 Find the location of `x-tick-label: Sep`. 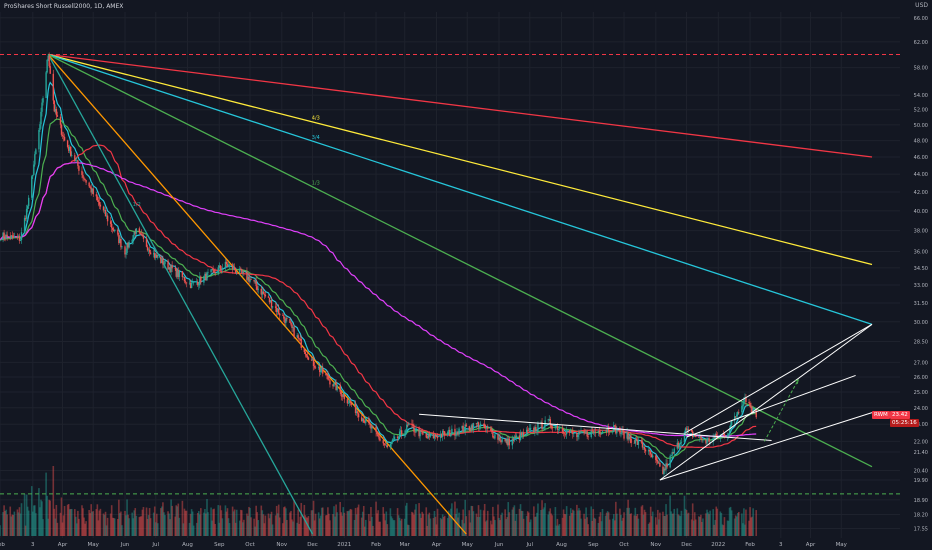

x-tick-label: Sep is located at coordinates (593, 545).